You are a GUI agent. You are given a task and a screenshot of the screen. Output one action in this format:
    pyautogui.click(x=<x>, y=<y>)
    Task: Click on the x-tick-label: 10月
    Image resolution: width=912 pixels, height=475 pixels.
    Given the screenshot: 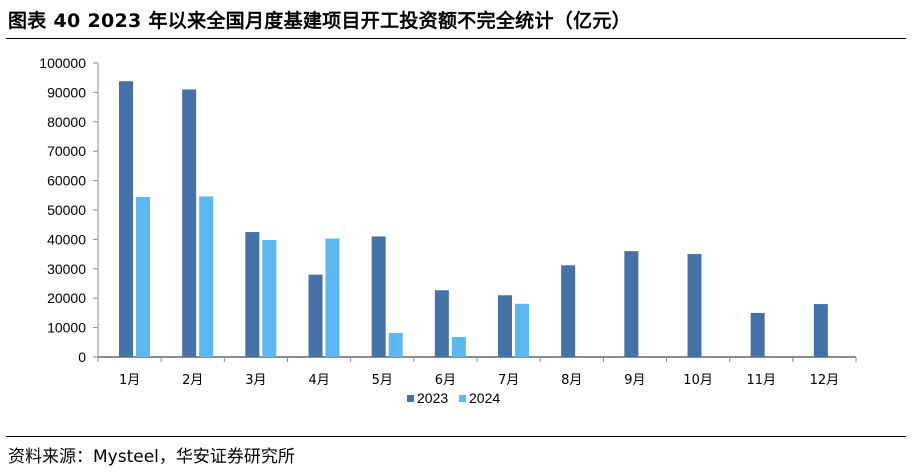 What is the action you would take?
    pyautogui.click(x=698, y=380)
    